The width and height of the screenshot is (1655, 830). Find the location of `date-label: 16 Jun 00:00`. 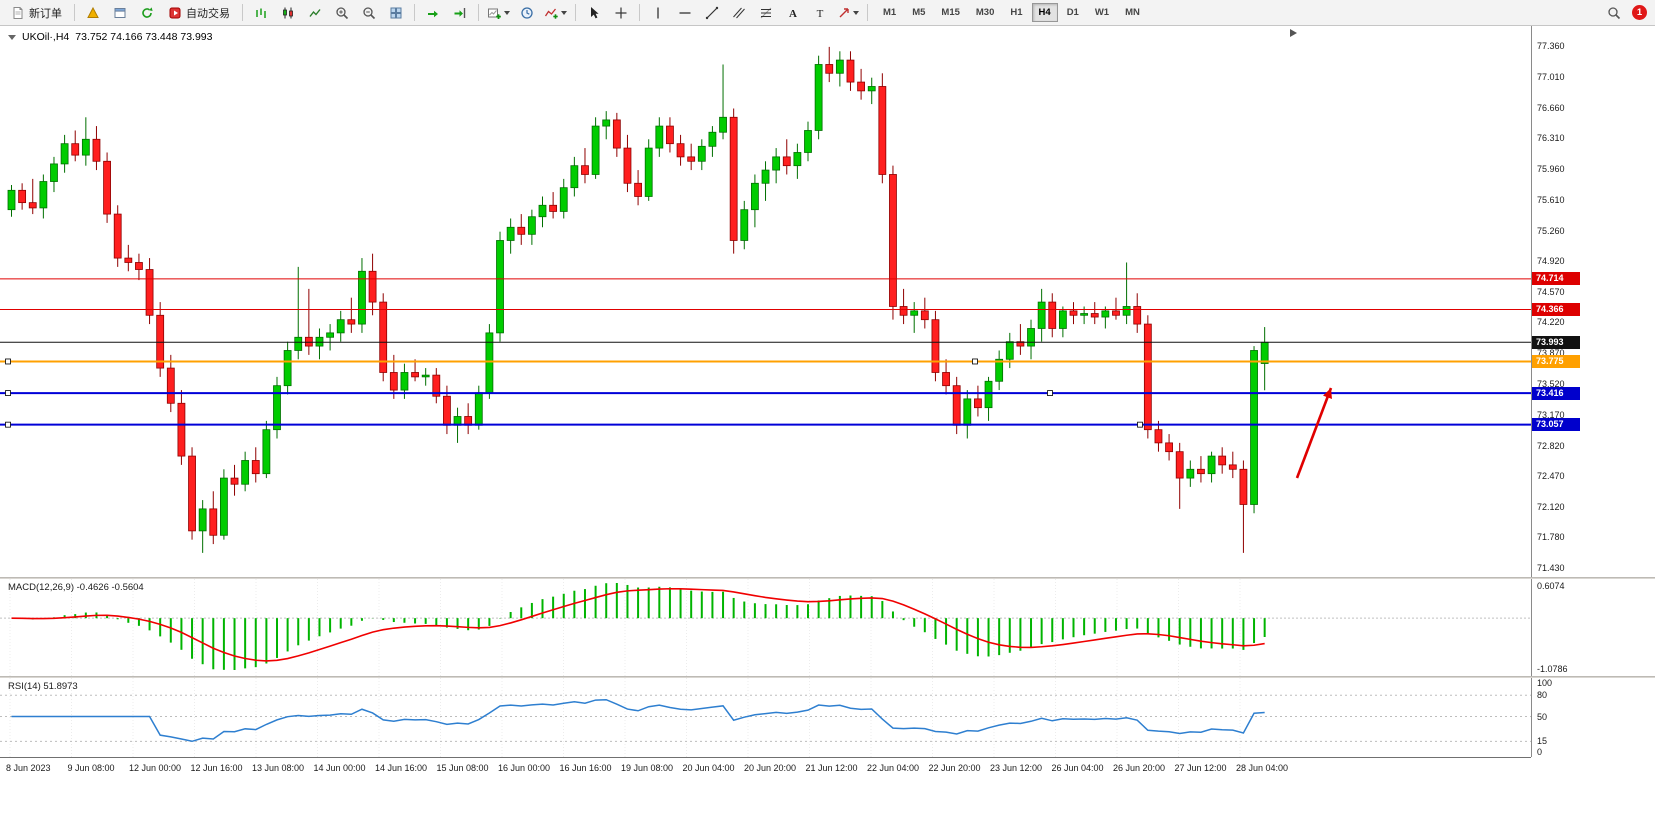

date-label: 16 Jun 00:00 is located at coordinates (524, 768).